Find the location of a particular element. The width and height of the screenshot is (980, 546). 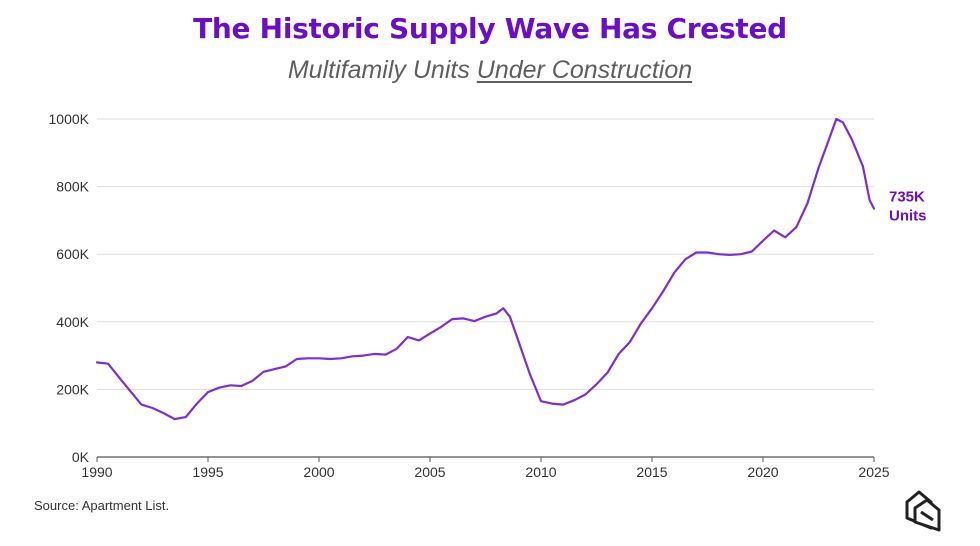

y-tick-label: 1000K is located at coordinates (69, 119).